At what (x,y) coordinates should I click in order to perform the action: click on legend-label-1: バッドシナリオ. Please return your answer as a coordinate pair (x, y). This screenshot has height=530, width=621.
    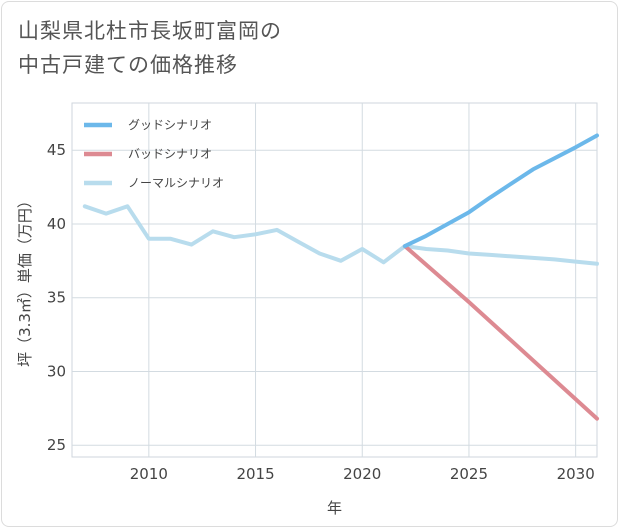
    Looking at the image, I should click on (170, 154).